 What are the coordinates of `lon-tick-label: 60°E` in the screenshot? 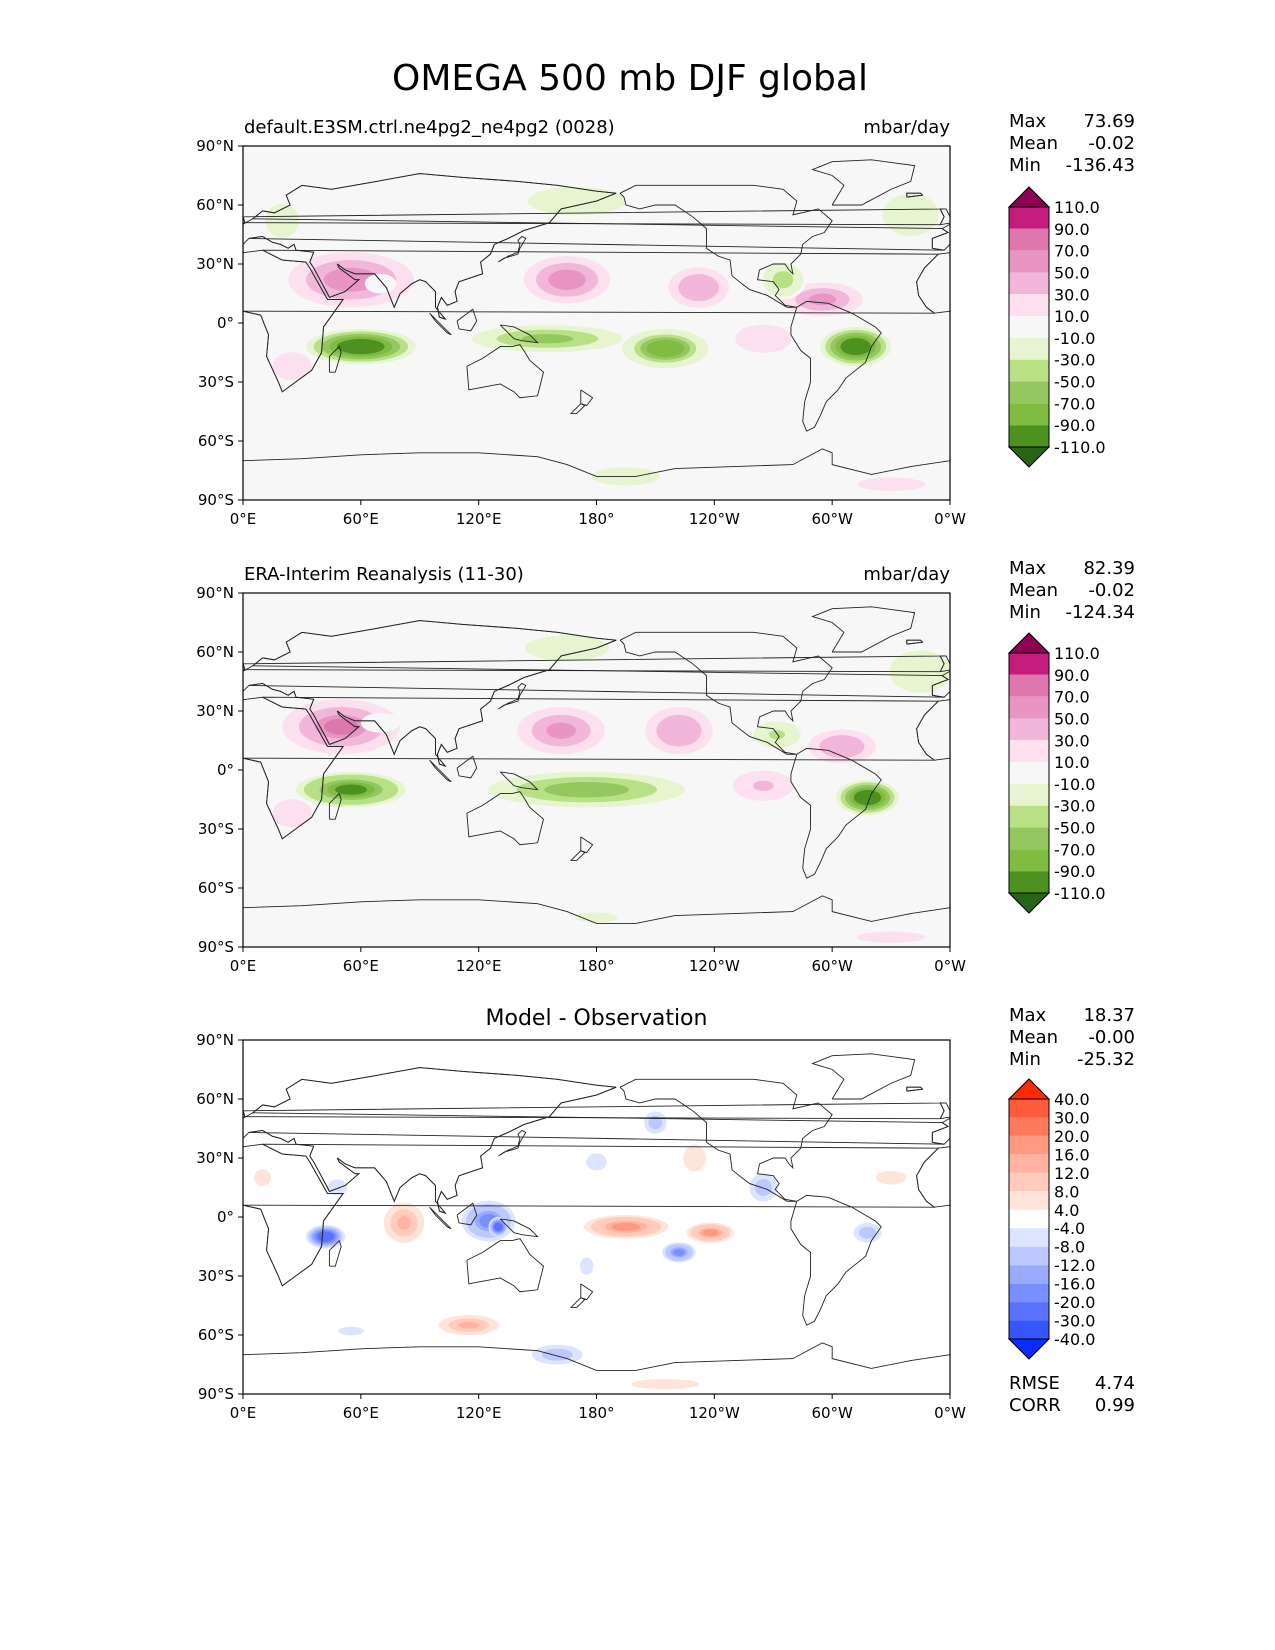 It's located at (361, 519).